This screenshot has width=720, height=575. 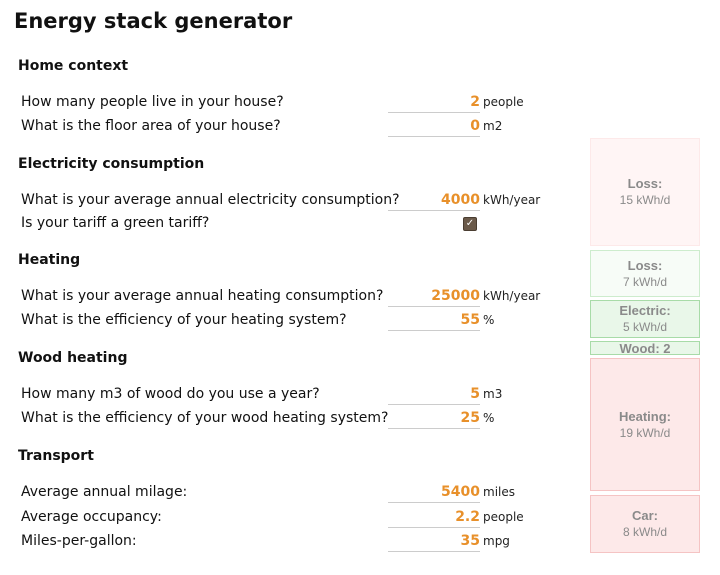 I want to click on wood-volume-question: How many m3 of wood do you use a year?, so click(x=170, y=394).